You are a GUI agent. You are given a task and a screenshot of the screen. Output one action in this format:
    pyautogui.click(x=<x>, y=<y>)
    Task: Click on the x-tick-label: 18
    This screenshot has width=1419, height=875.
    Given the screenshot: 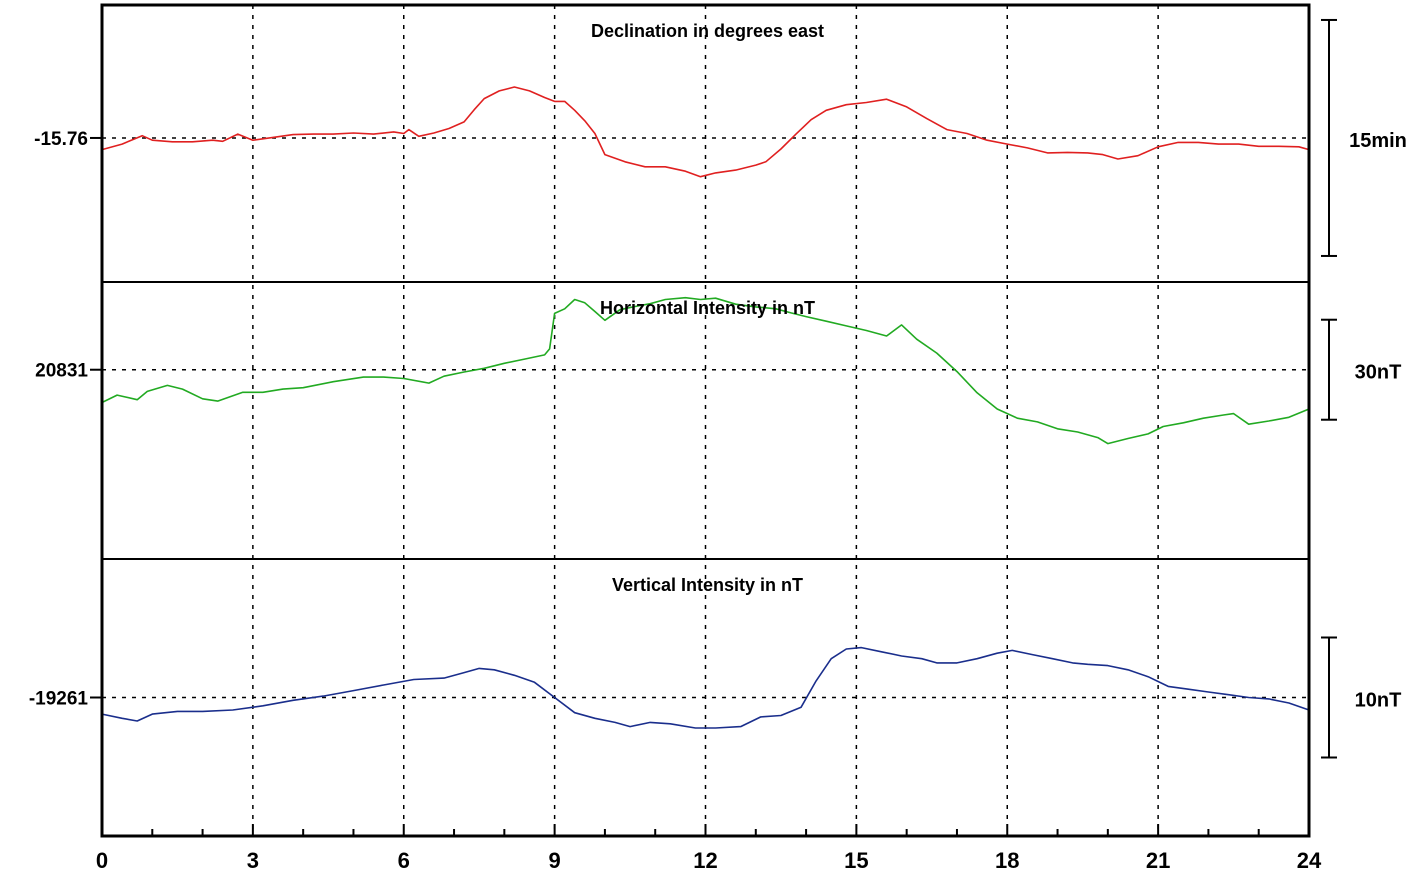 What is the action you would take?
    pyautogui.click(x=1007, y=860)
    